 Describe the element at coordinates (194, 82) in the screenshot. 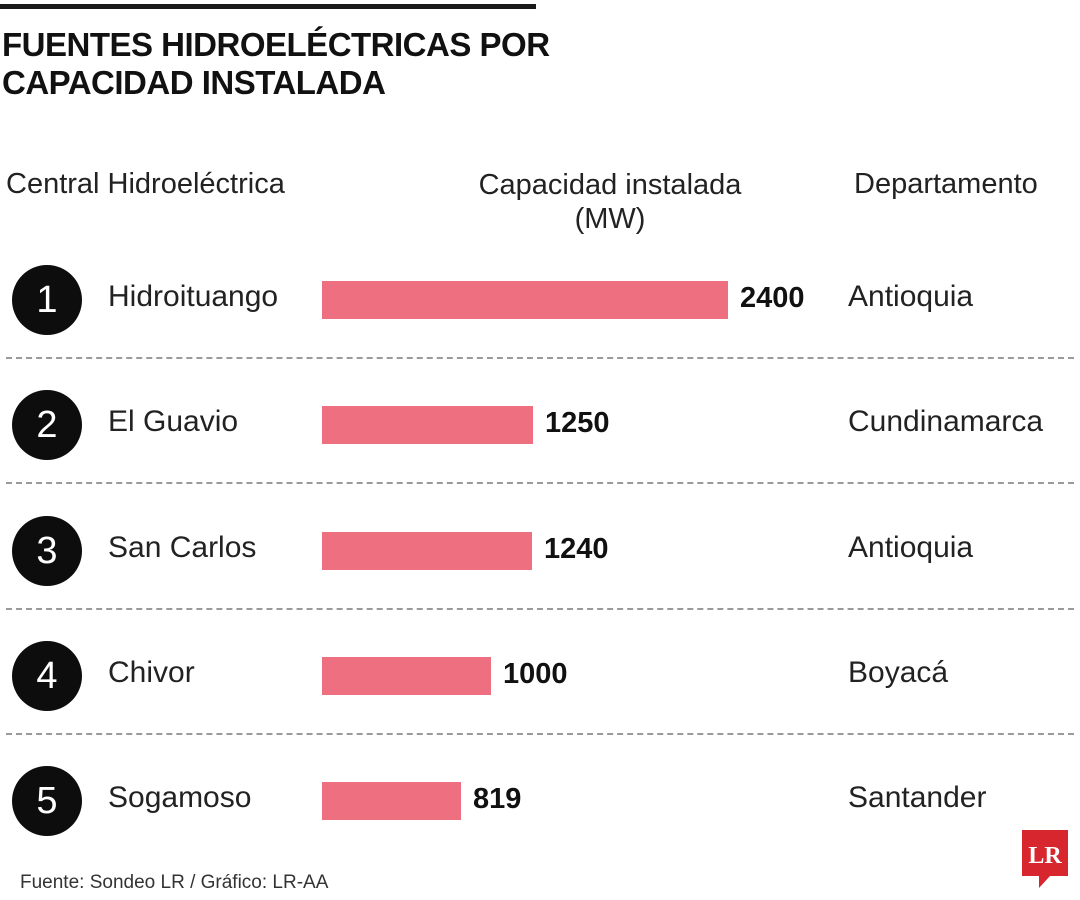

I see `chart-title-line-2: CAPACIDAD INSTALADA` at that location.